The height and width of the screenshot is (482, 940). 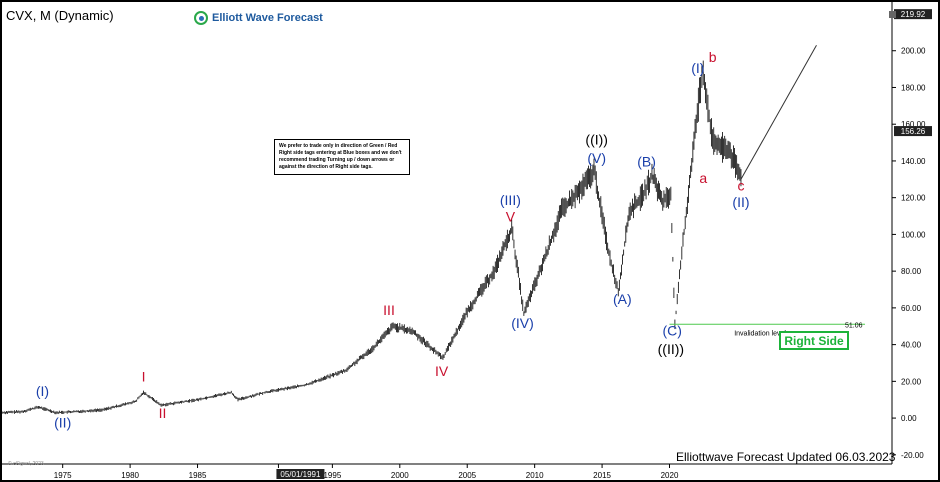 What do you see at coordinates (670, 475) in the screenshot?
I see `x-tick-label: 2020` at bounding box center [670, 475].